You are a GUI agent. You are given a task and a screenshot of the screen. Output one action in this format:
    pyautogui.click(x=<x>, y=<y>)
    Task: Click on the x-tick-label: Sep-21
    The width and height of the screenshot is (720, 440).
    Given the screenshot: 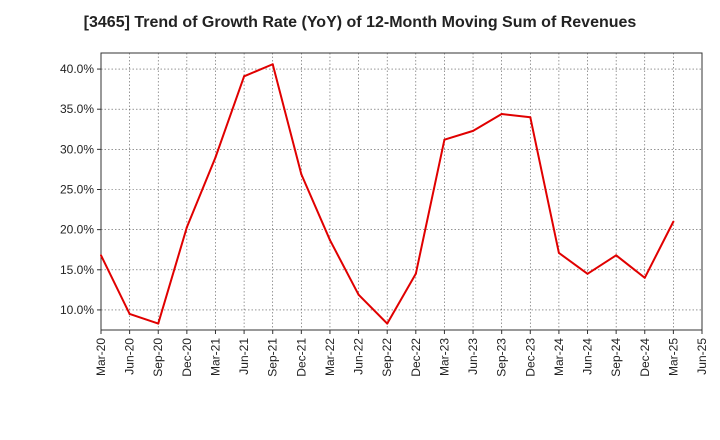 What is the action you would take?
    pyautogui.click(x=273, y=357)
    